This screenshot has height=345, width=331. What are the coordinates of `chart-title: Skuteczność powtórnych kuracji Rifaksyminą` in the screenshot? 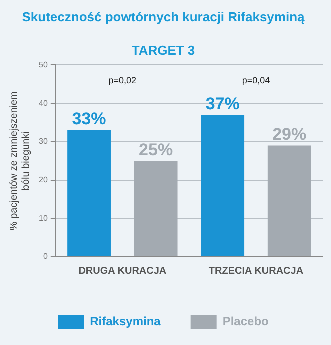 It's located at (164, 16).